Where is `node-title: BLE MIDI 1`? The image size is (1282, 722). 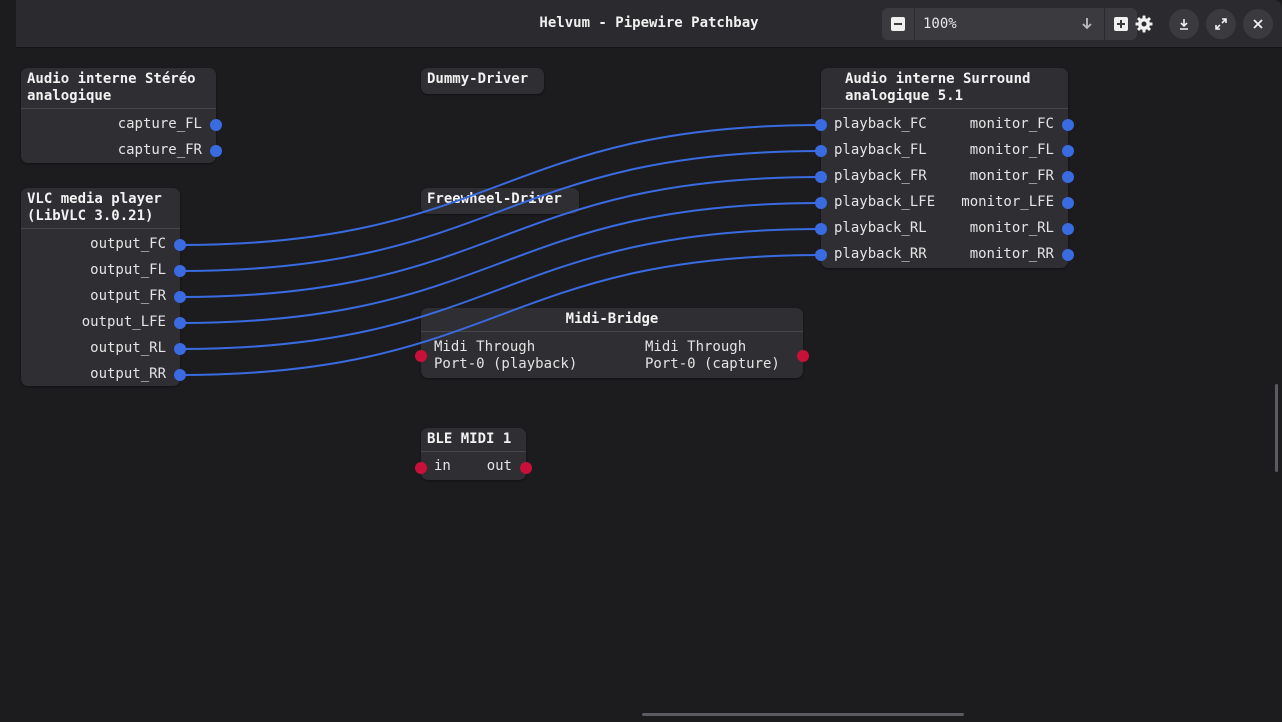
node-title: BLE MIDI 1 is located at coordinates (469, 439).